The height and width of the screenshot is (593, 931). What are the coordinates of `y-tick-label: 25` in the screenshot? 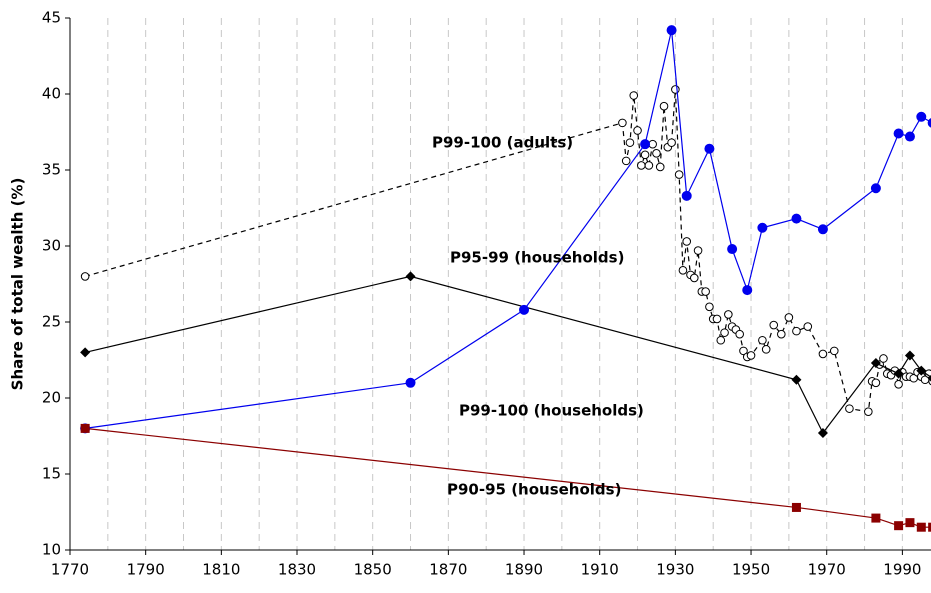 It's located at (51, 322).